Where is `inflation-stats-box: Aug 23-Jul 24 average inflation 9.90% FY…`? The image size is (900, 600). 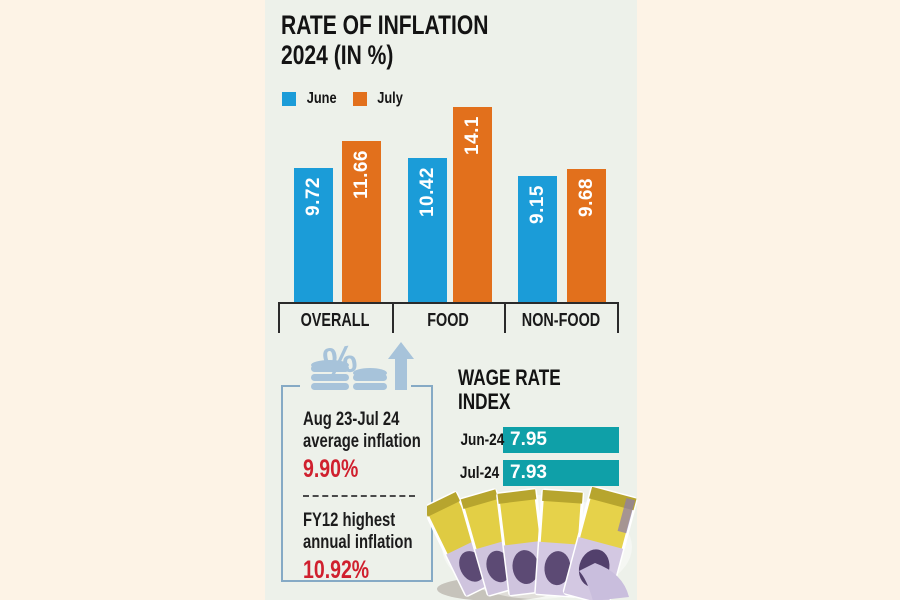 inflation-stats-box: Aug 23-Jul 24 average inflation 9.90% FY… is located at coordinates (357, 485).